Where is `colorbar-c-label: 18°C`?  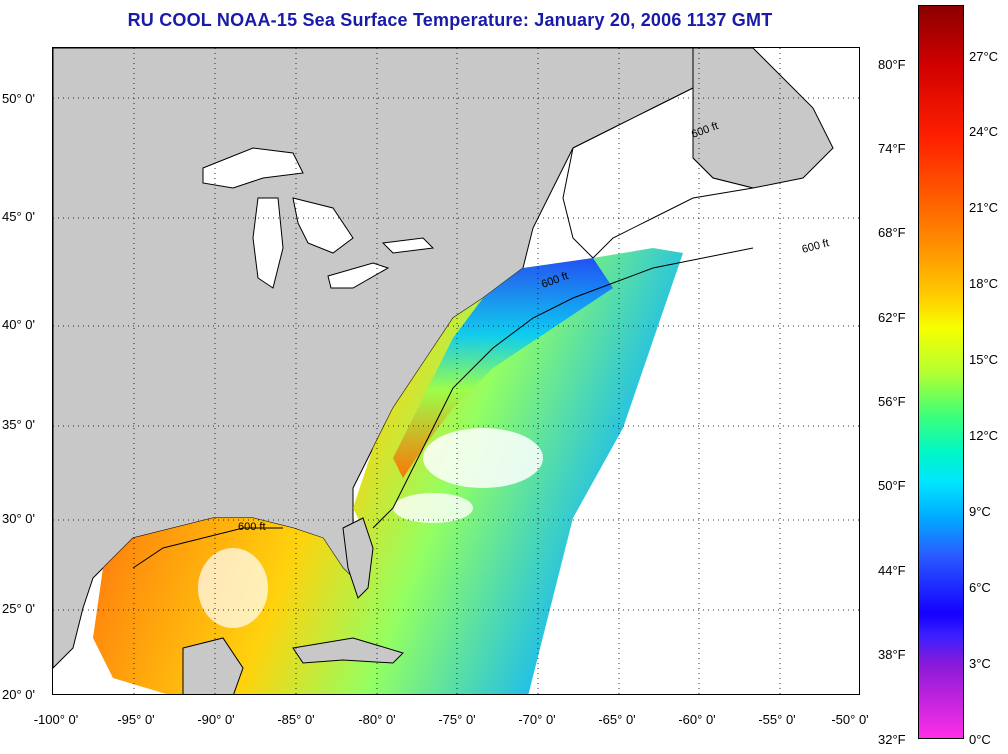
colorbar-c-label: 18°C is located at coordinates (984, 283).